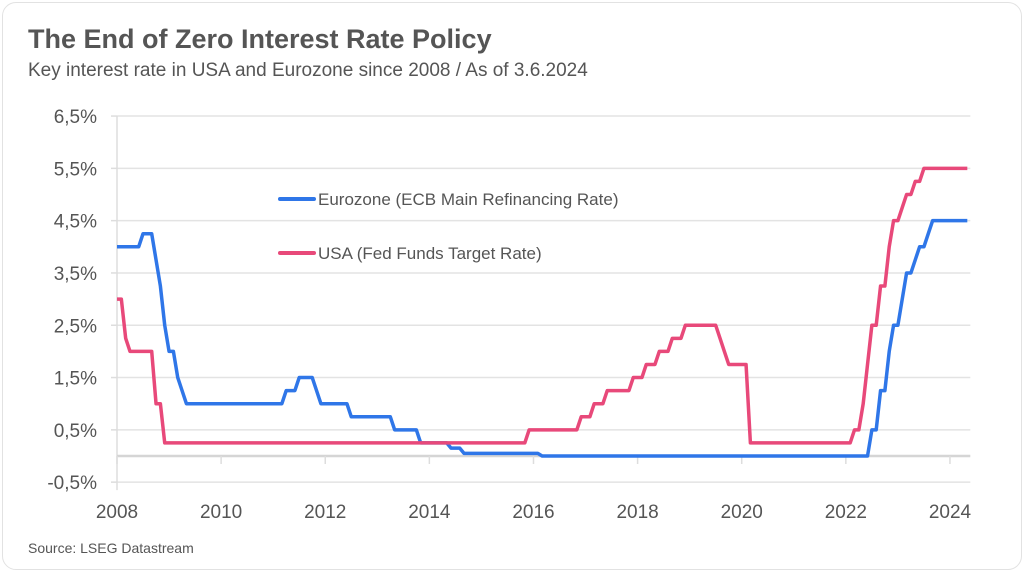  Describe the element at coordinates (221, 512) in the screenshot. I see `x-tick-label: 2010` at that location.